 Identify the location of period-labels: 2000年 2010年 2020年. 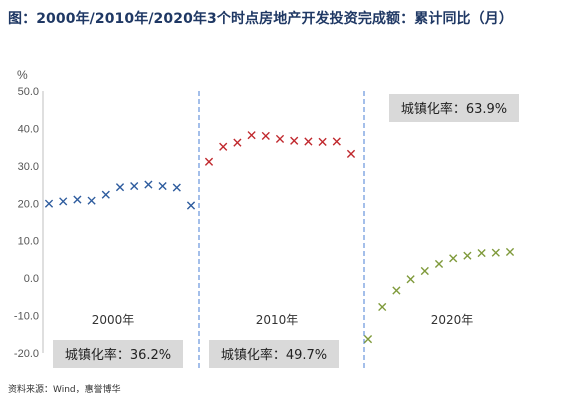
(283, 320).